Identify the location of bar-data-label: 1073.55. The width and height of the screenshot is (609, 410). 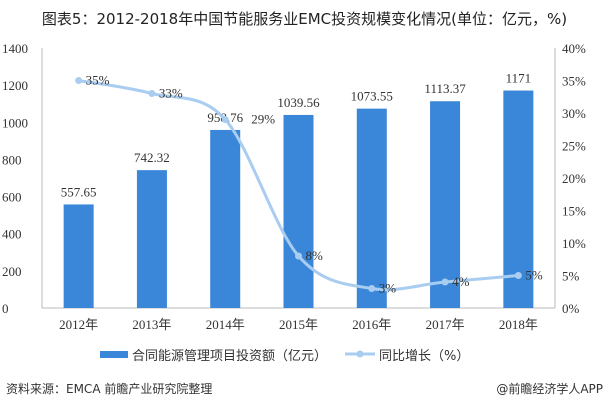
(372, 96).